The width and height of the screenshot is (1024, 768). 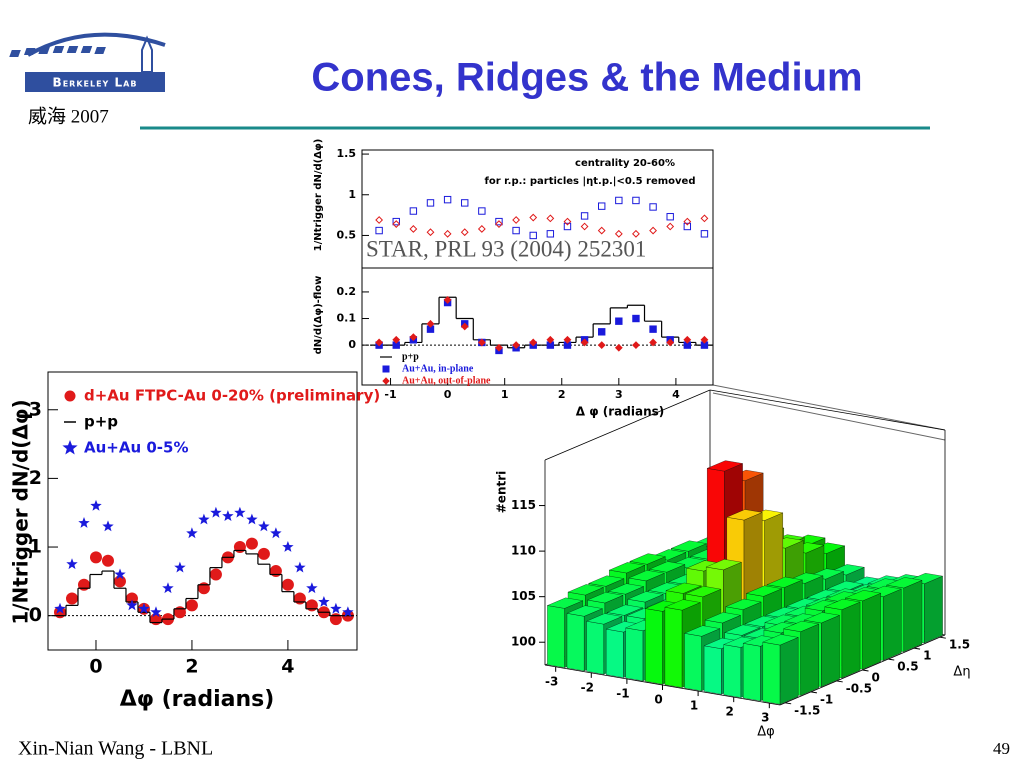 I want to click on logo-text: Berkeley Lab, so click(x=95, y=83).